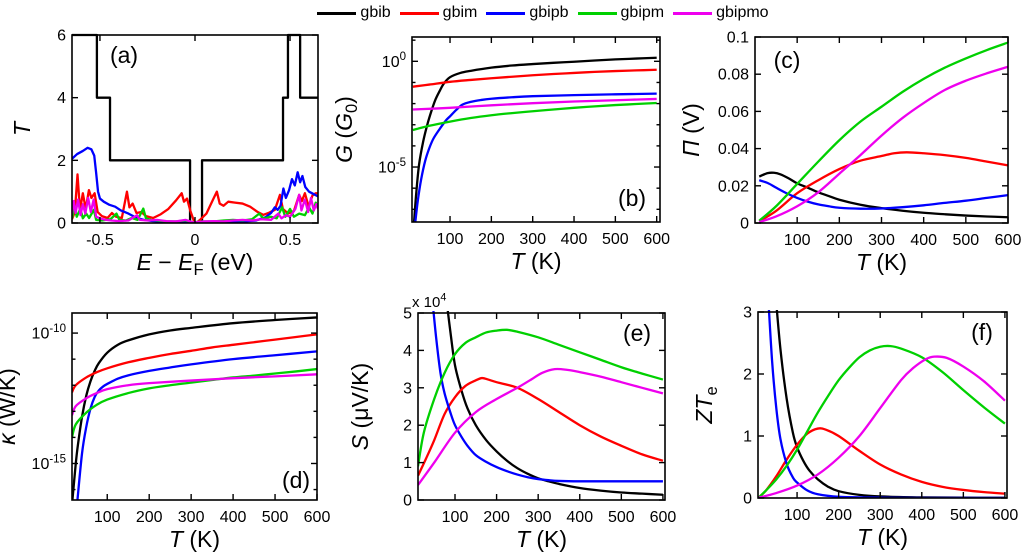  What do you see at coordinates (193, 240) in the screenshot?
I see `x-axis-labels: -0.5 0 0.5` at bounding box center [193, 240].